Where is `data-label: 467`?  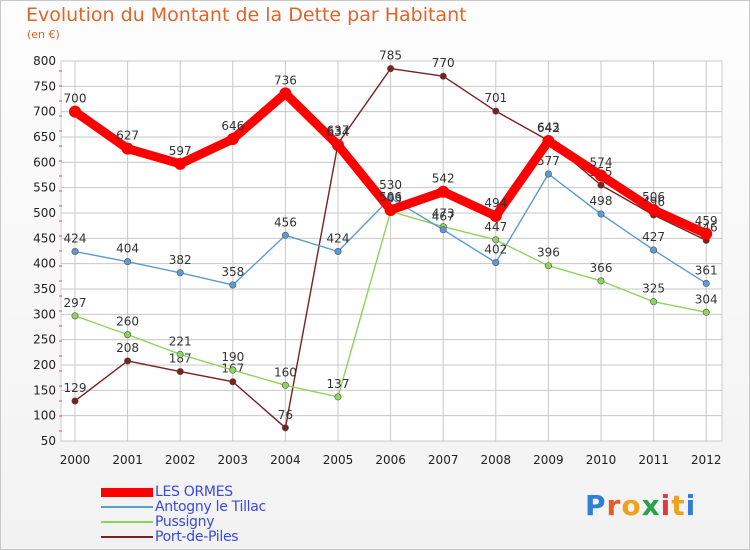 data-label: 467 is located at coordinates (443, 217).